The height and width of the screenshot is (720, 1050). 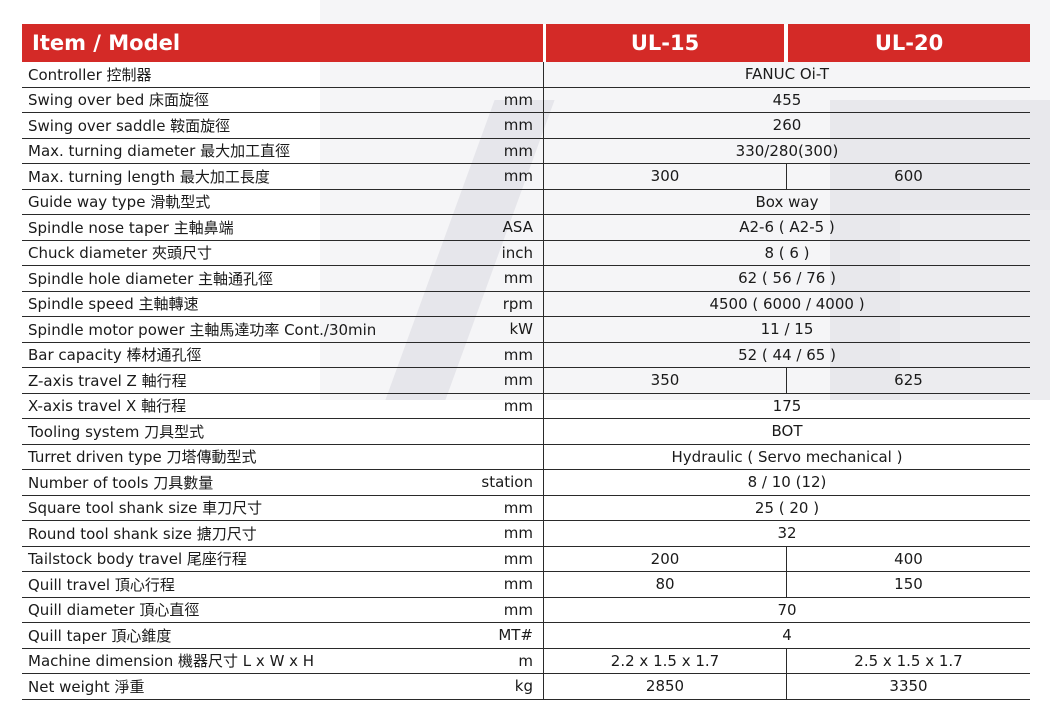 I want to click on spec-unit: MT#, so click(x=515, y=635).